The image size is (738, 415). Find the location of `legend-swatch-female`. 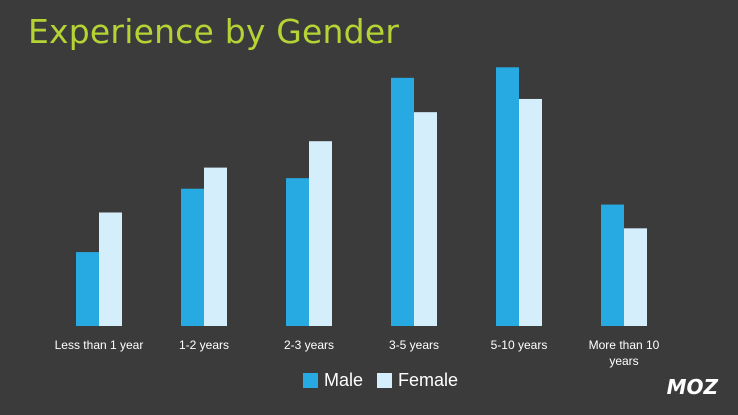

legend-swatch-female is located at coordinates (385, 380).